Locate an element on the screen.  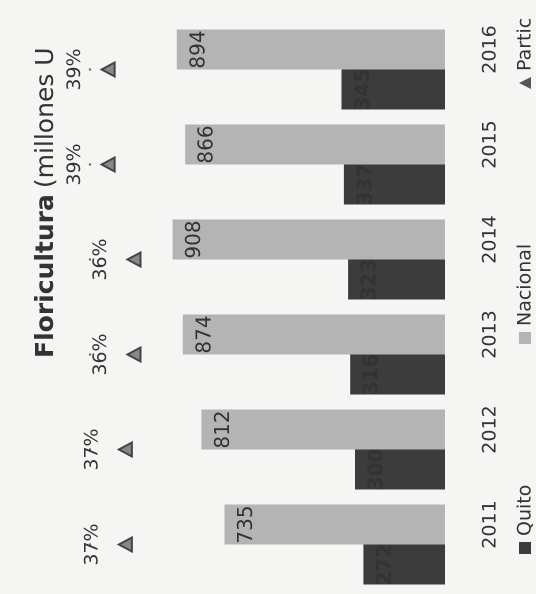
bar-value-label: 894 is located at coordinates (197, 49).